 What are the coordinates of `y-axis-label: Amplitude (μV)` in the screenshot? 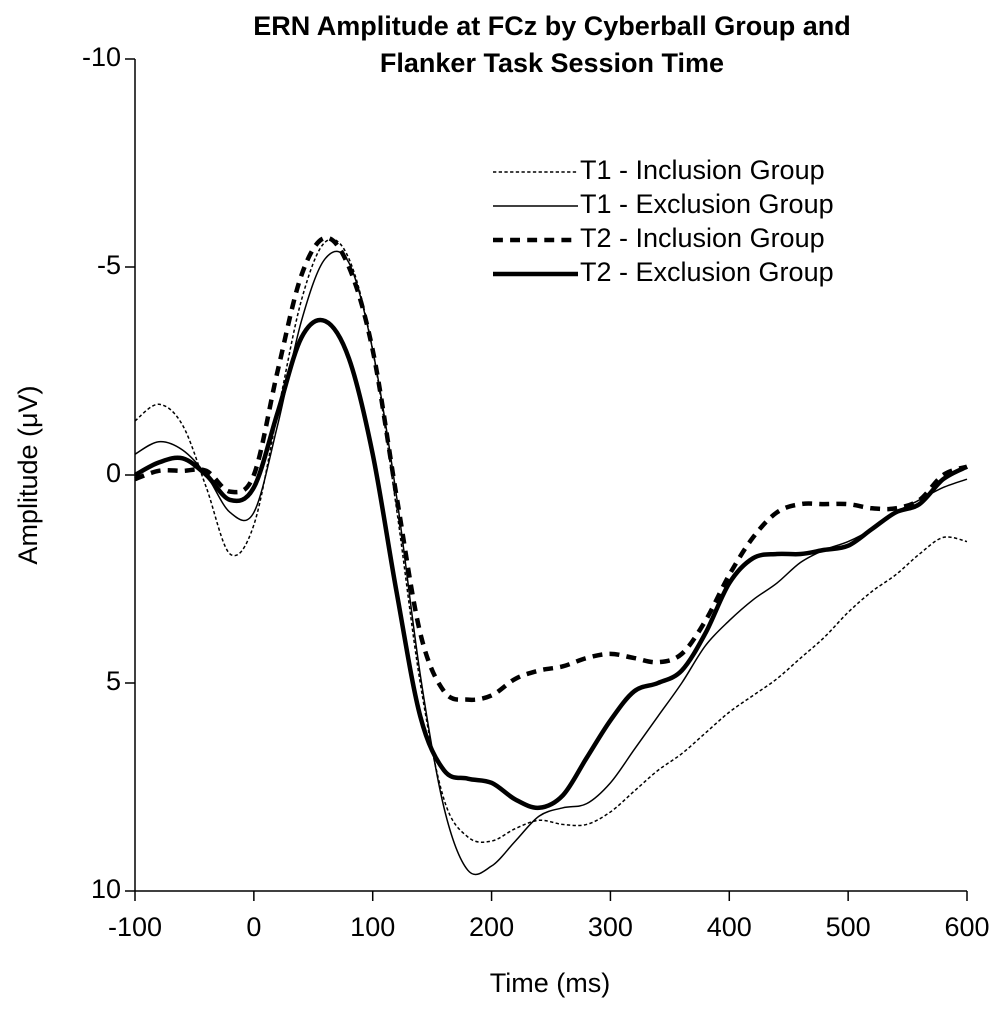 It's located at (28, 474).